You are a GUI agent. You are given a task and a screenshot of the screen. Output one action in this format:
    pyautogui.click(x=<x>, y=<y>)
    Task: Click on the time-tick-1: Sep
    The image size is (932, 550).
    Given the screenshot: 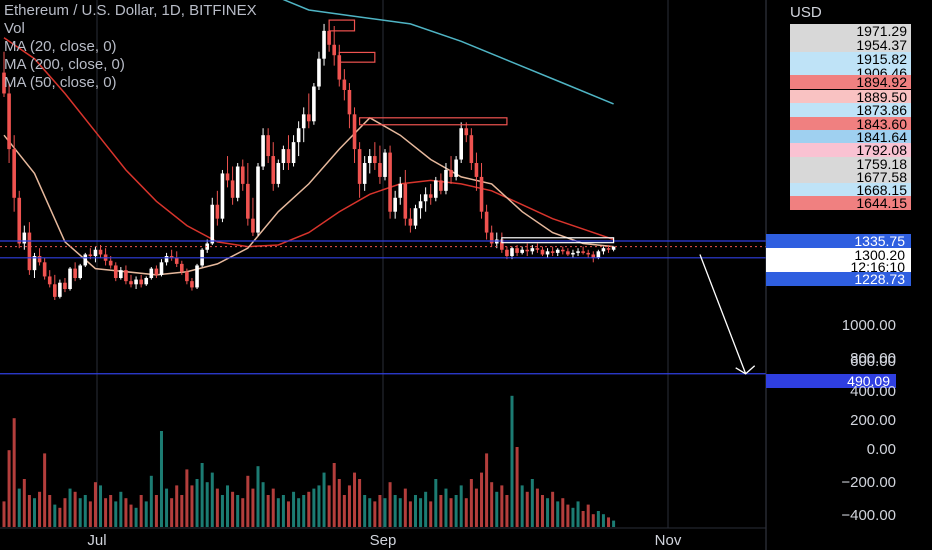 What is the action you would take?
    pyautogui.click(x=383, y=540)
    